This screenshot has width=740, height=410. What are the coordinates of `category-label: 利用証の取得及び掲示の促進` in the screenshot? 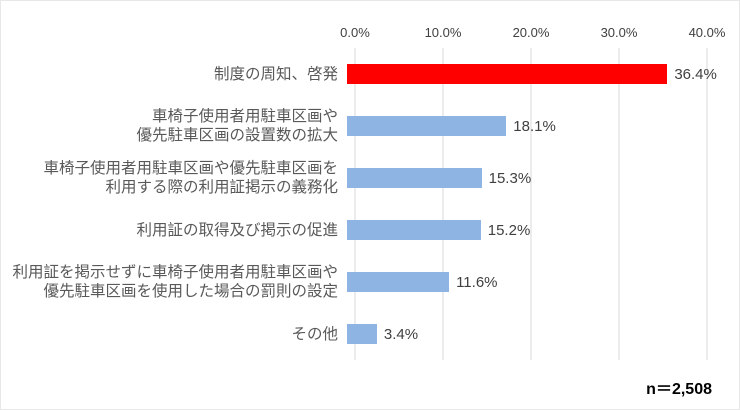 It's located at (237, 230).